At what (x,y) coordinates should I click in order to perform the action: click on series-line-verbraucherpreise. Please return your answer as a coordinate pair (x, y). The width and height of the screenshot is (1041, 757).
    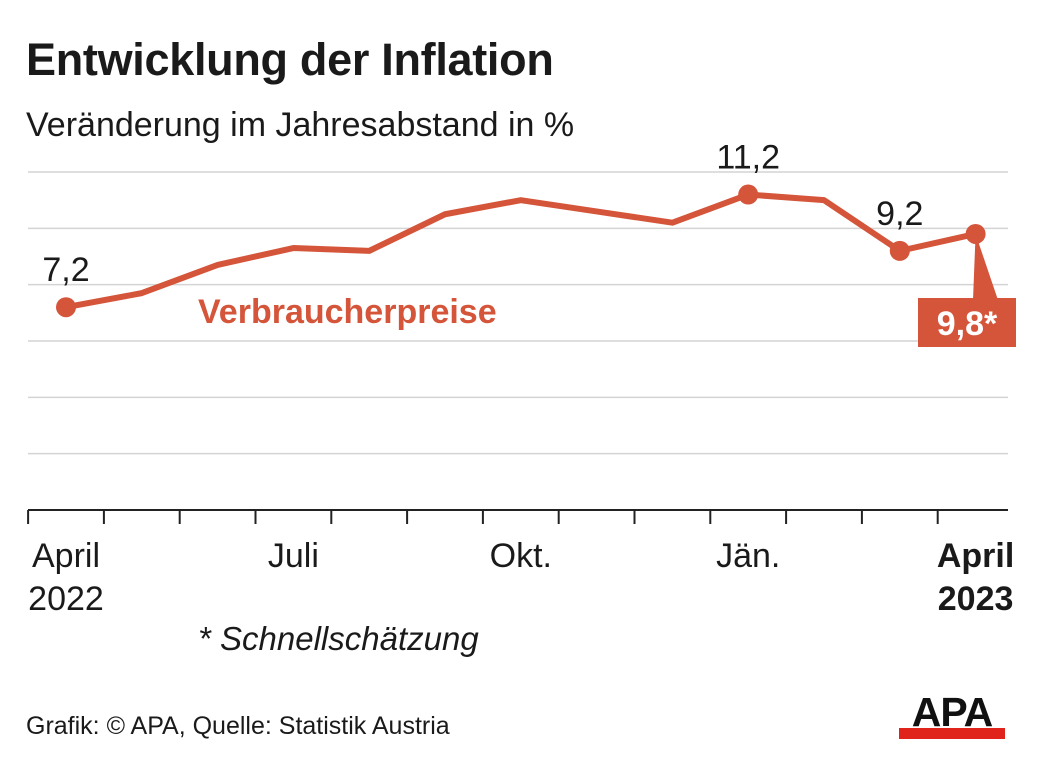
    Looking at the image, I should click on (521, 251).